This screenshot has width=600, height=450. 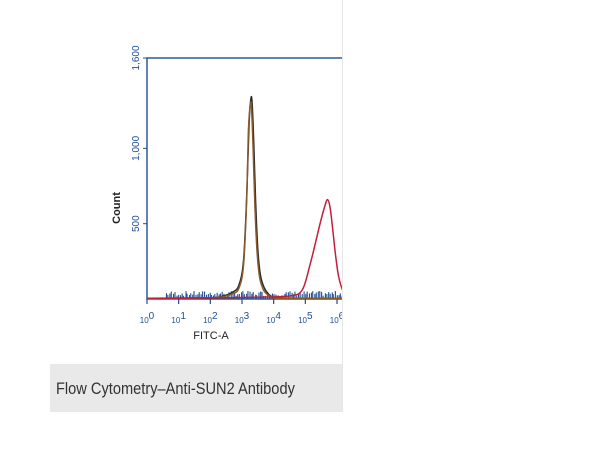 I want to click on x-tick-label: 10⁴, so click(x=273, y=318).